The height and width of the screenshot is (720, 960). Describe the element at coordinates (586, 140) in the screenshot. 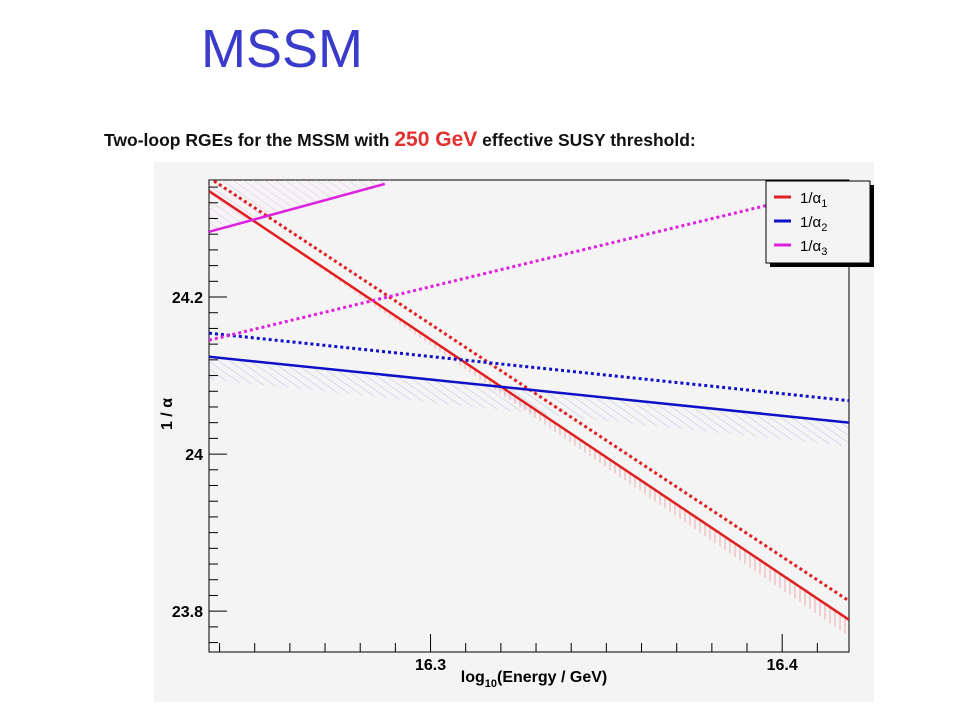

I see `subtitle-text-end: effective SUSY threshold:` at that location.